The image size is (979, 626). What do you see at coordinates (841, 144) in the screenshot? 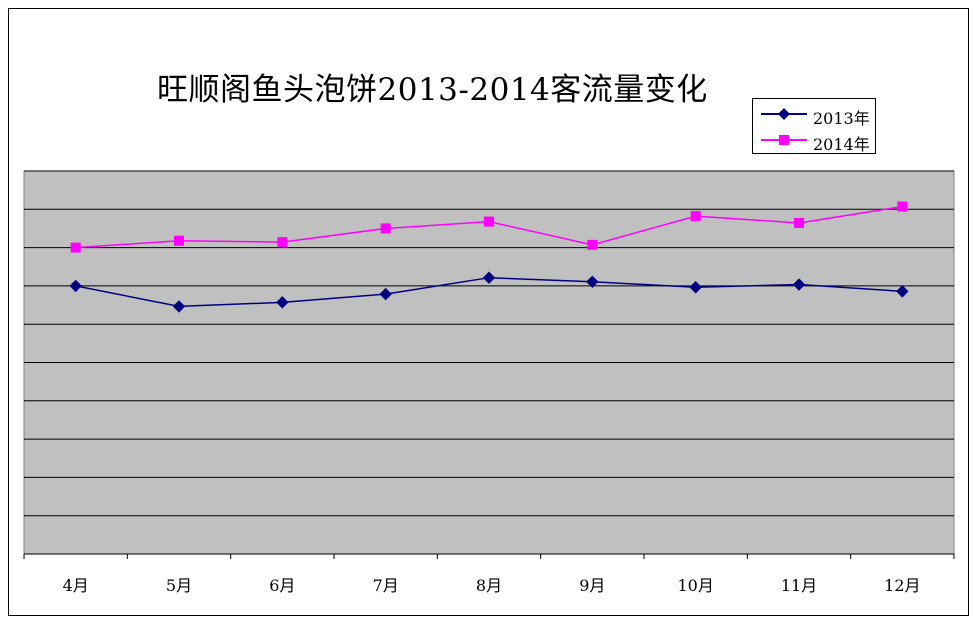
I see `legend-label-2014: 2014年` at bounding box center [841, 144].